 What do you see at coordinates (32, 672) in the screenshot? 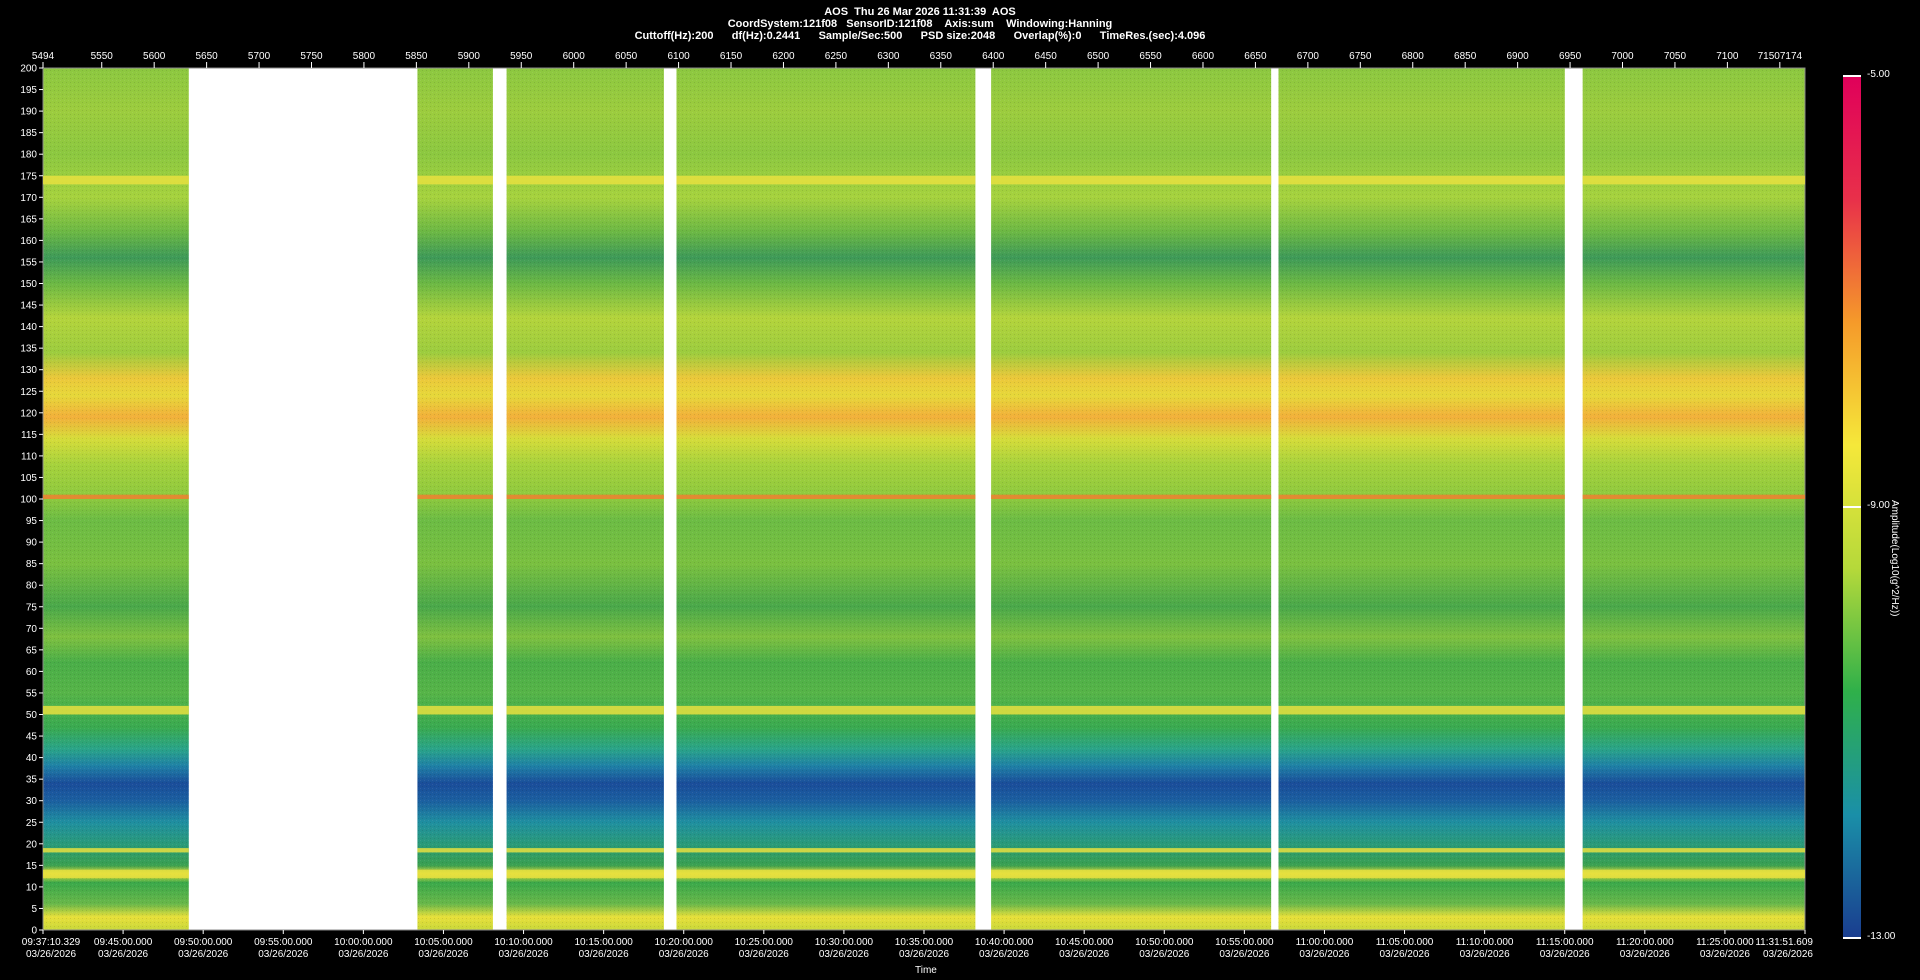
I see `y-axis-tick-label: 60` at bounding box center [32, 672].